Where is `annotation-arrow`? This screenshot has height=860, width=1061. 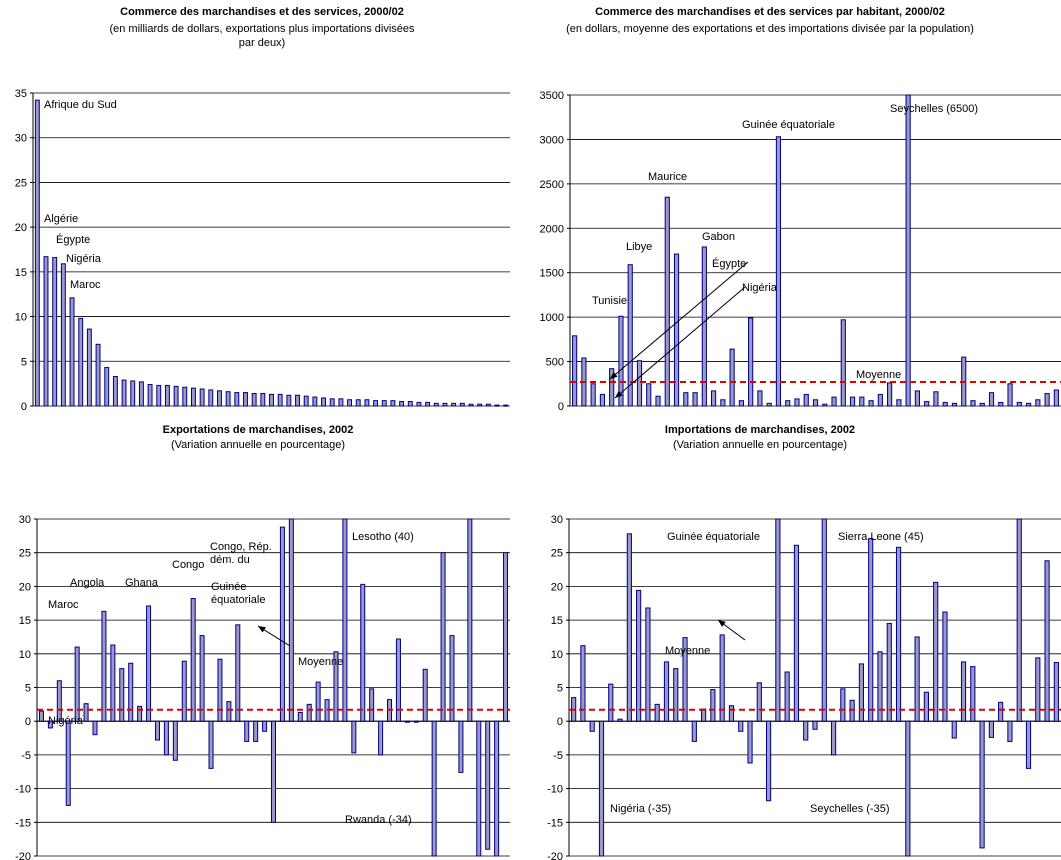 annotation-arrow is located at coordinates (679, 320).